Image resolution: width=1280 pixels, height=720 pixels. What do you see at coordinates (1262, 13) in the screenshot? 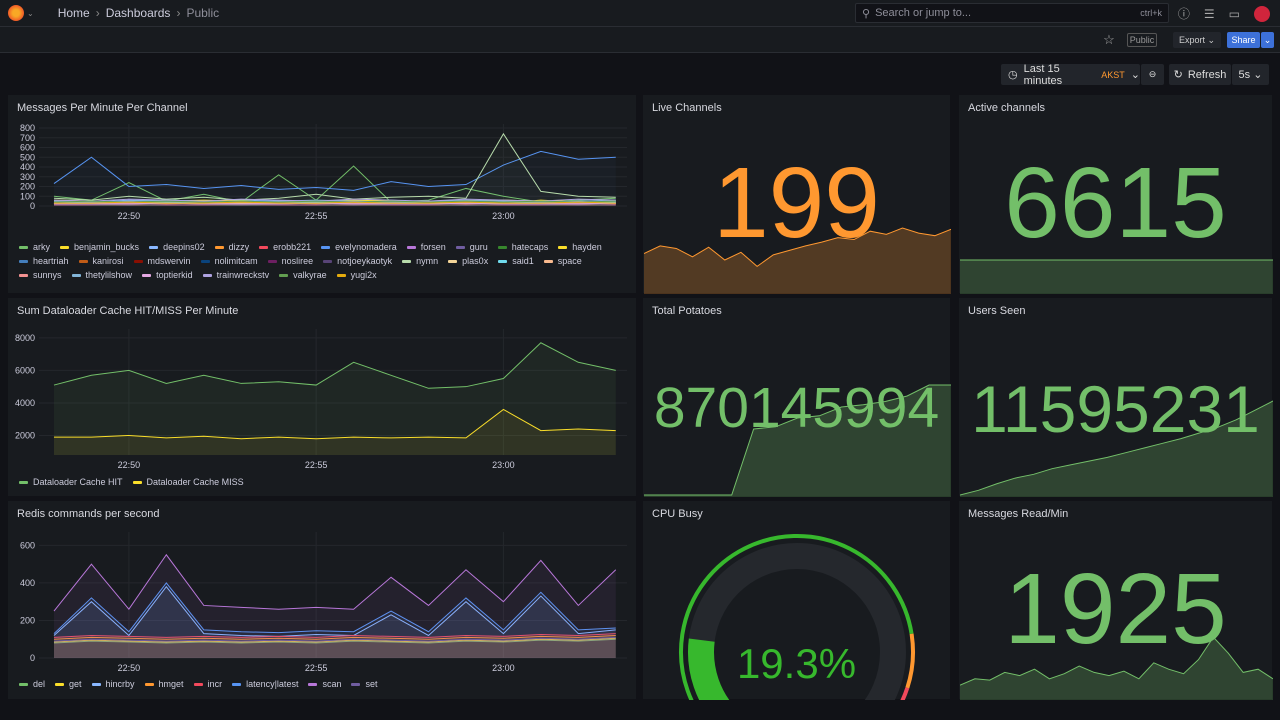
I see `avatar` at bounding box center [1262, 13].